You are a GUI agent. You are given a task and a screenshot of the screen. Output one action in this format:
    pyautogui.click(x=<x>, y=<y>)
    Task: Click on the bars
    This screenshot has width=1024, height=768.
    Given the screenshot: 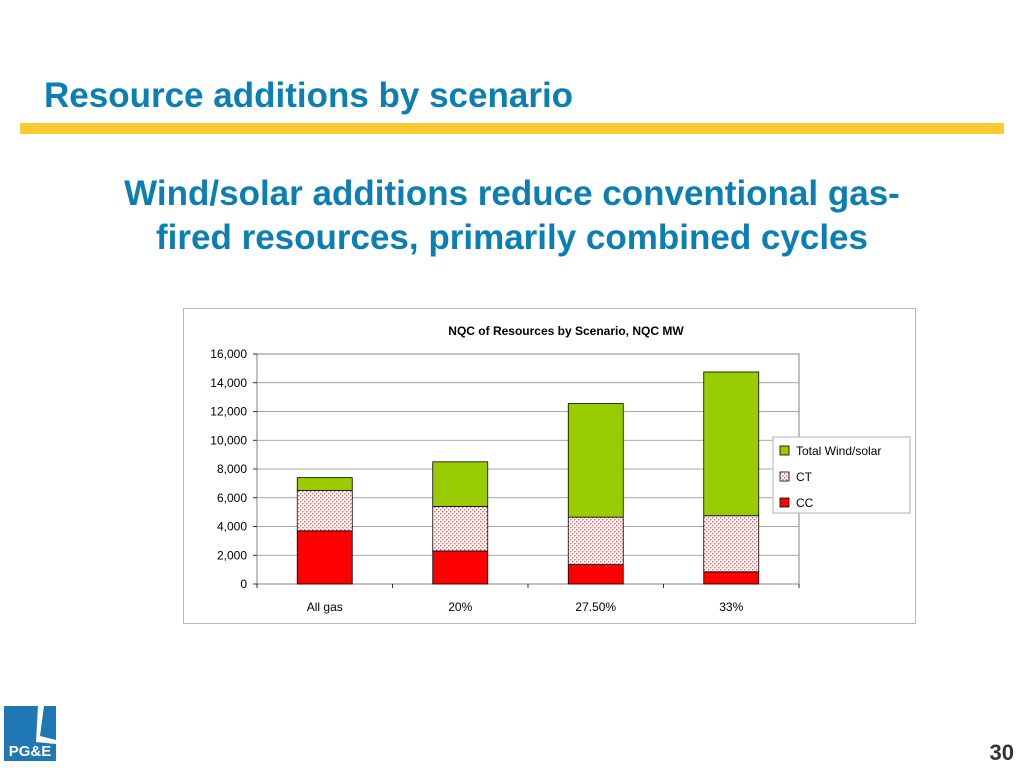 What is the action you would take?
    pyautogui.click(x=528, y=478)
    